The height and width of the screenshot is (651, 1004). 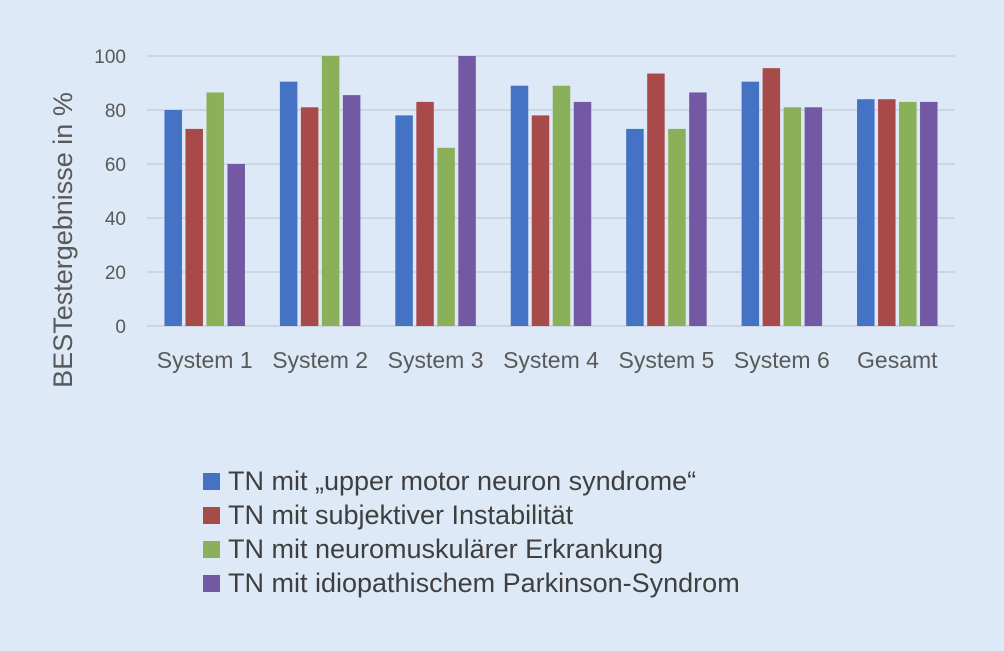 I want to click on y-axis-label: BESTestergebnisse in %, so click(x=63, y=240).